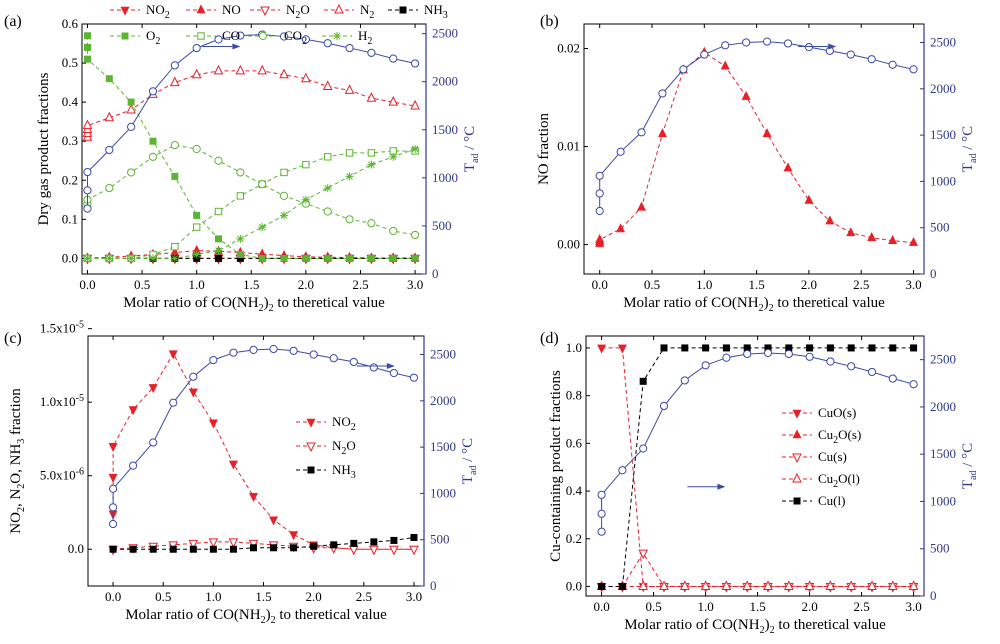 This screenshot has height=644, width=1000. I want to click on y2-tick-label: 2500, so click(443, 354).